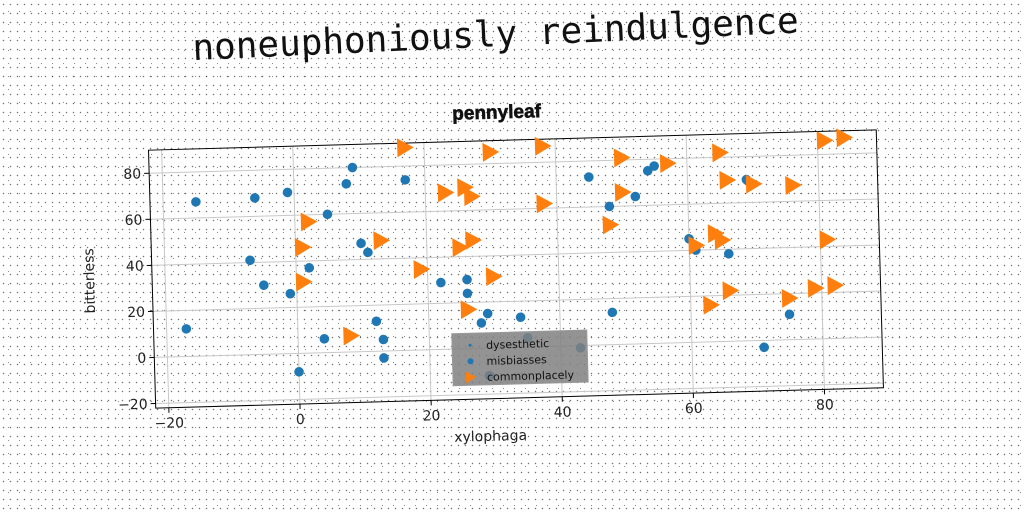  Describe the element at coordinates (431, 416) in the screenshot. I see `x-tick-label: 20` at that location.